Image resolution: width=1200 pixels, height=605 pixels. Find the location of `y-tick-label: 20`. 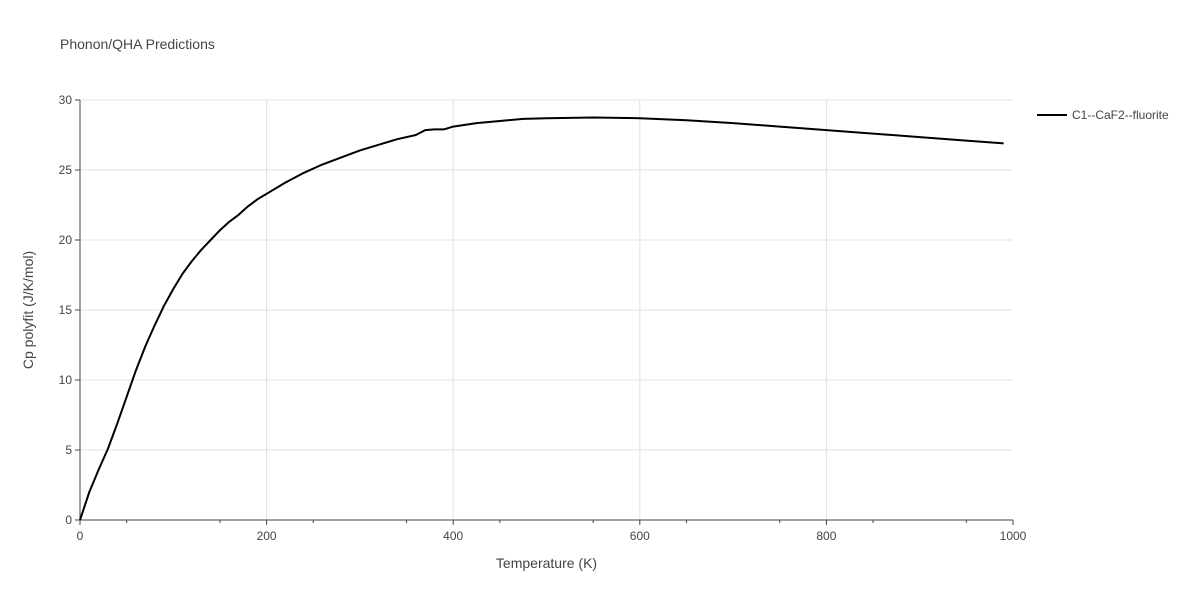

y-tick-label: 20 is located at coordinates (66, 240).